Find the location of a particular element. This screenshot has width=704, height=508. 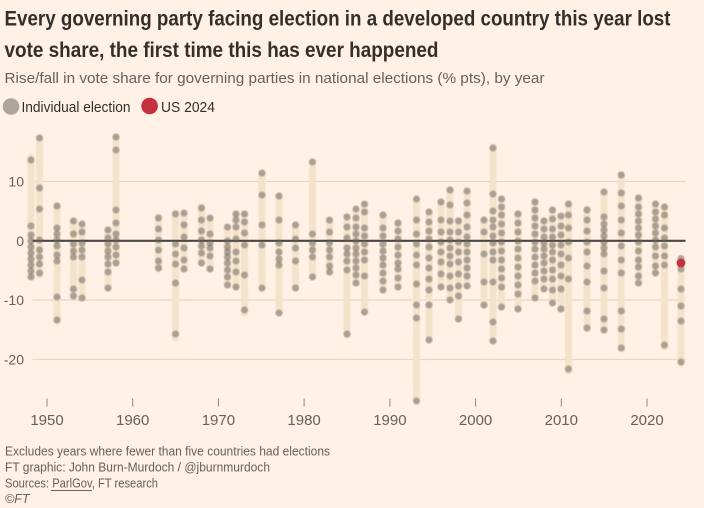

svg-text: 1980 is located at coordinates (303, 420).